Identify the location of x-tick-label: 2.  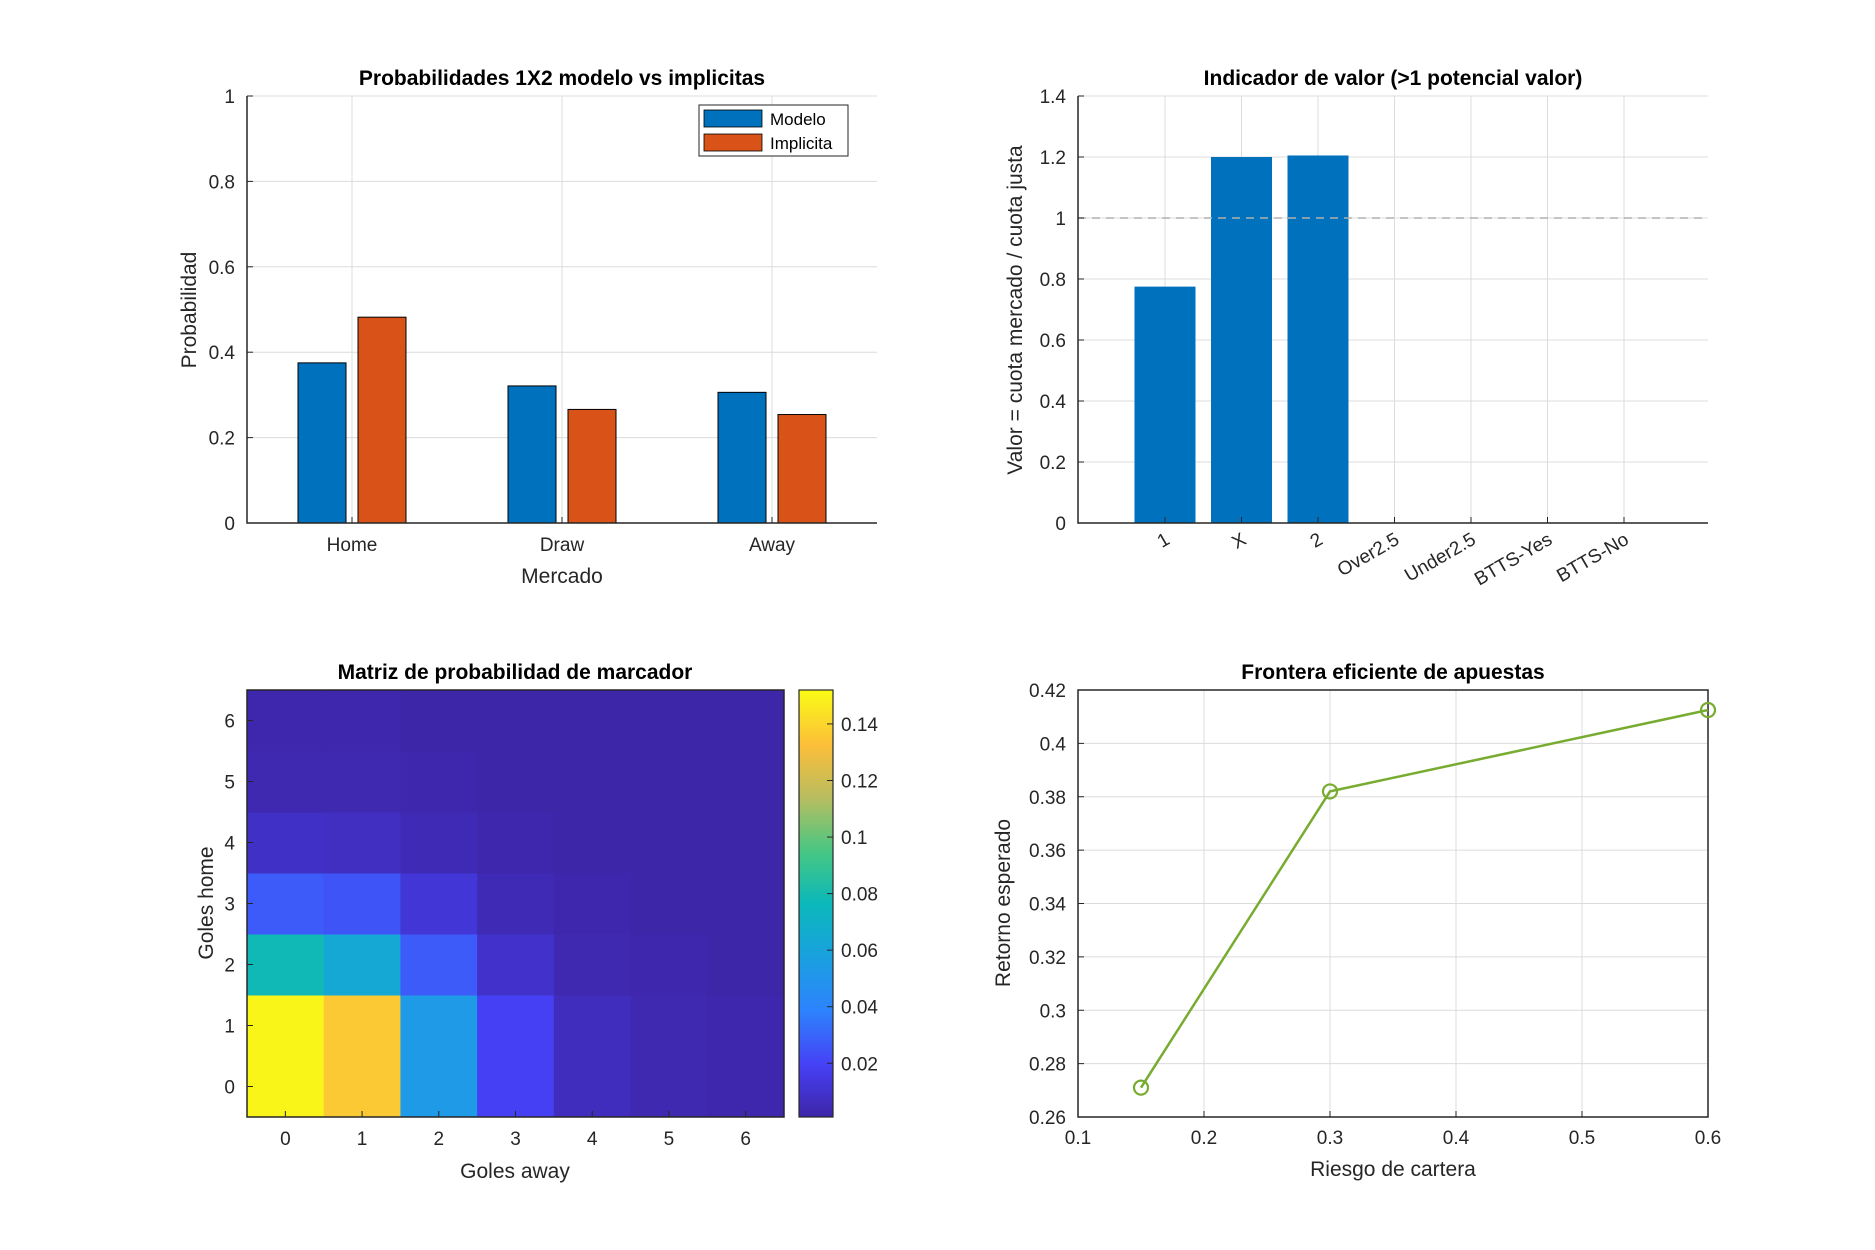
(1317, 540).